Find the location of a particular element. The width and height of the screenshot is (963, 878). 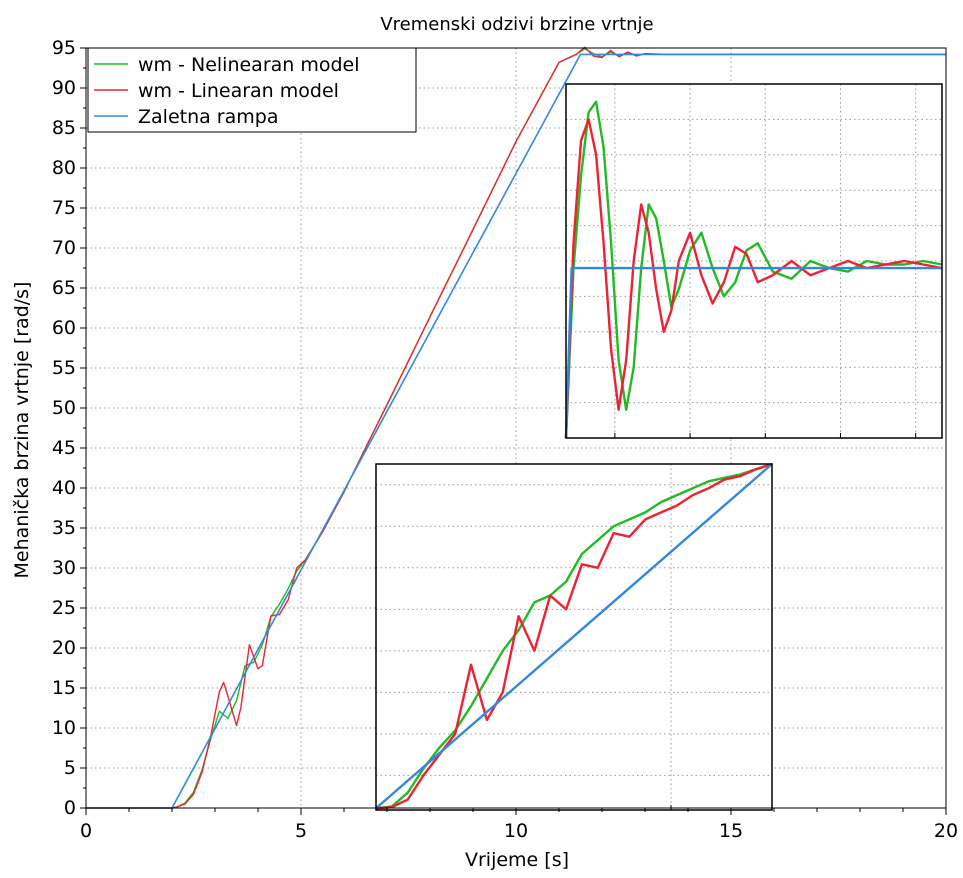

legend-label-0: wm - Nelinearan model is located at coordinates (249, 65).